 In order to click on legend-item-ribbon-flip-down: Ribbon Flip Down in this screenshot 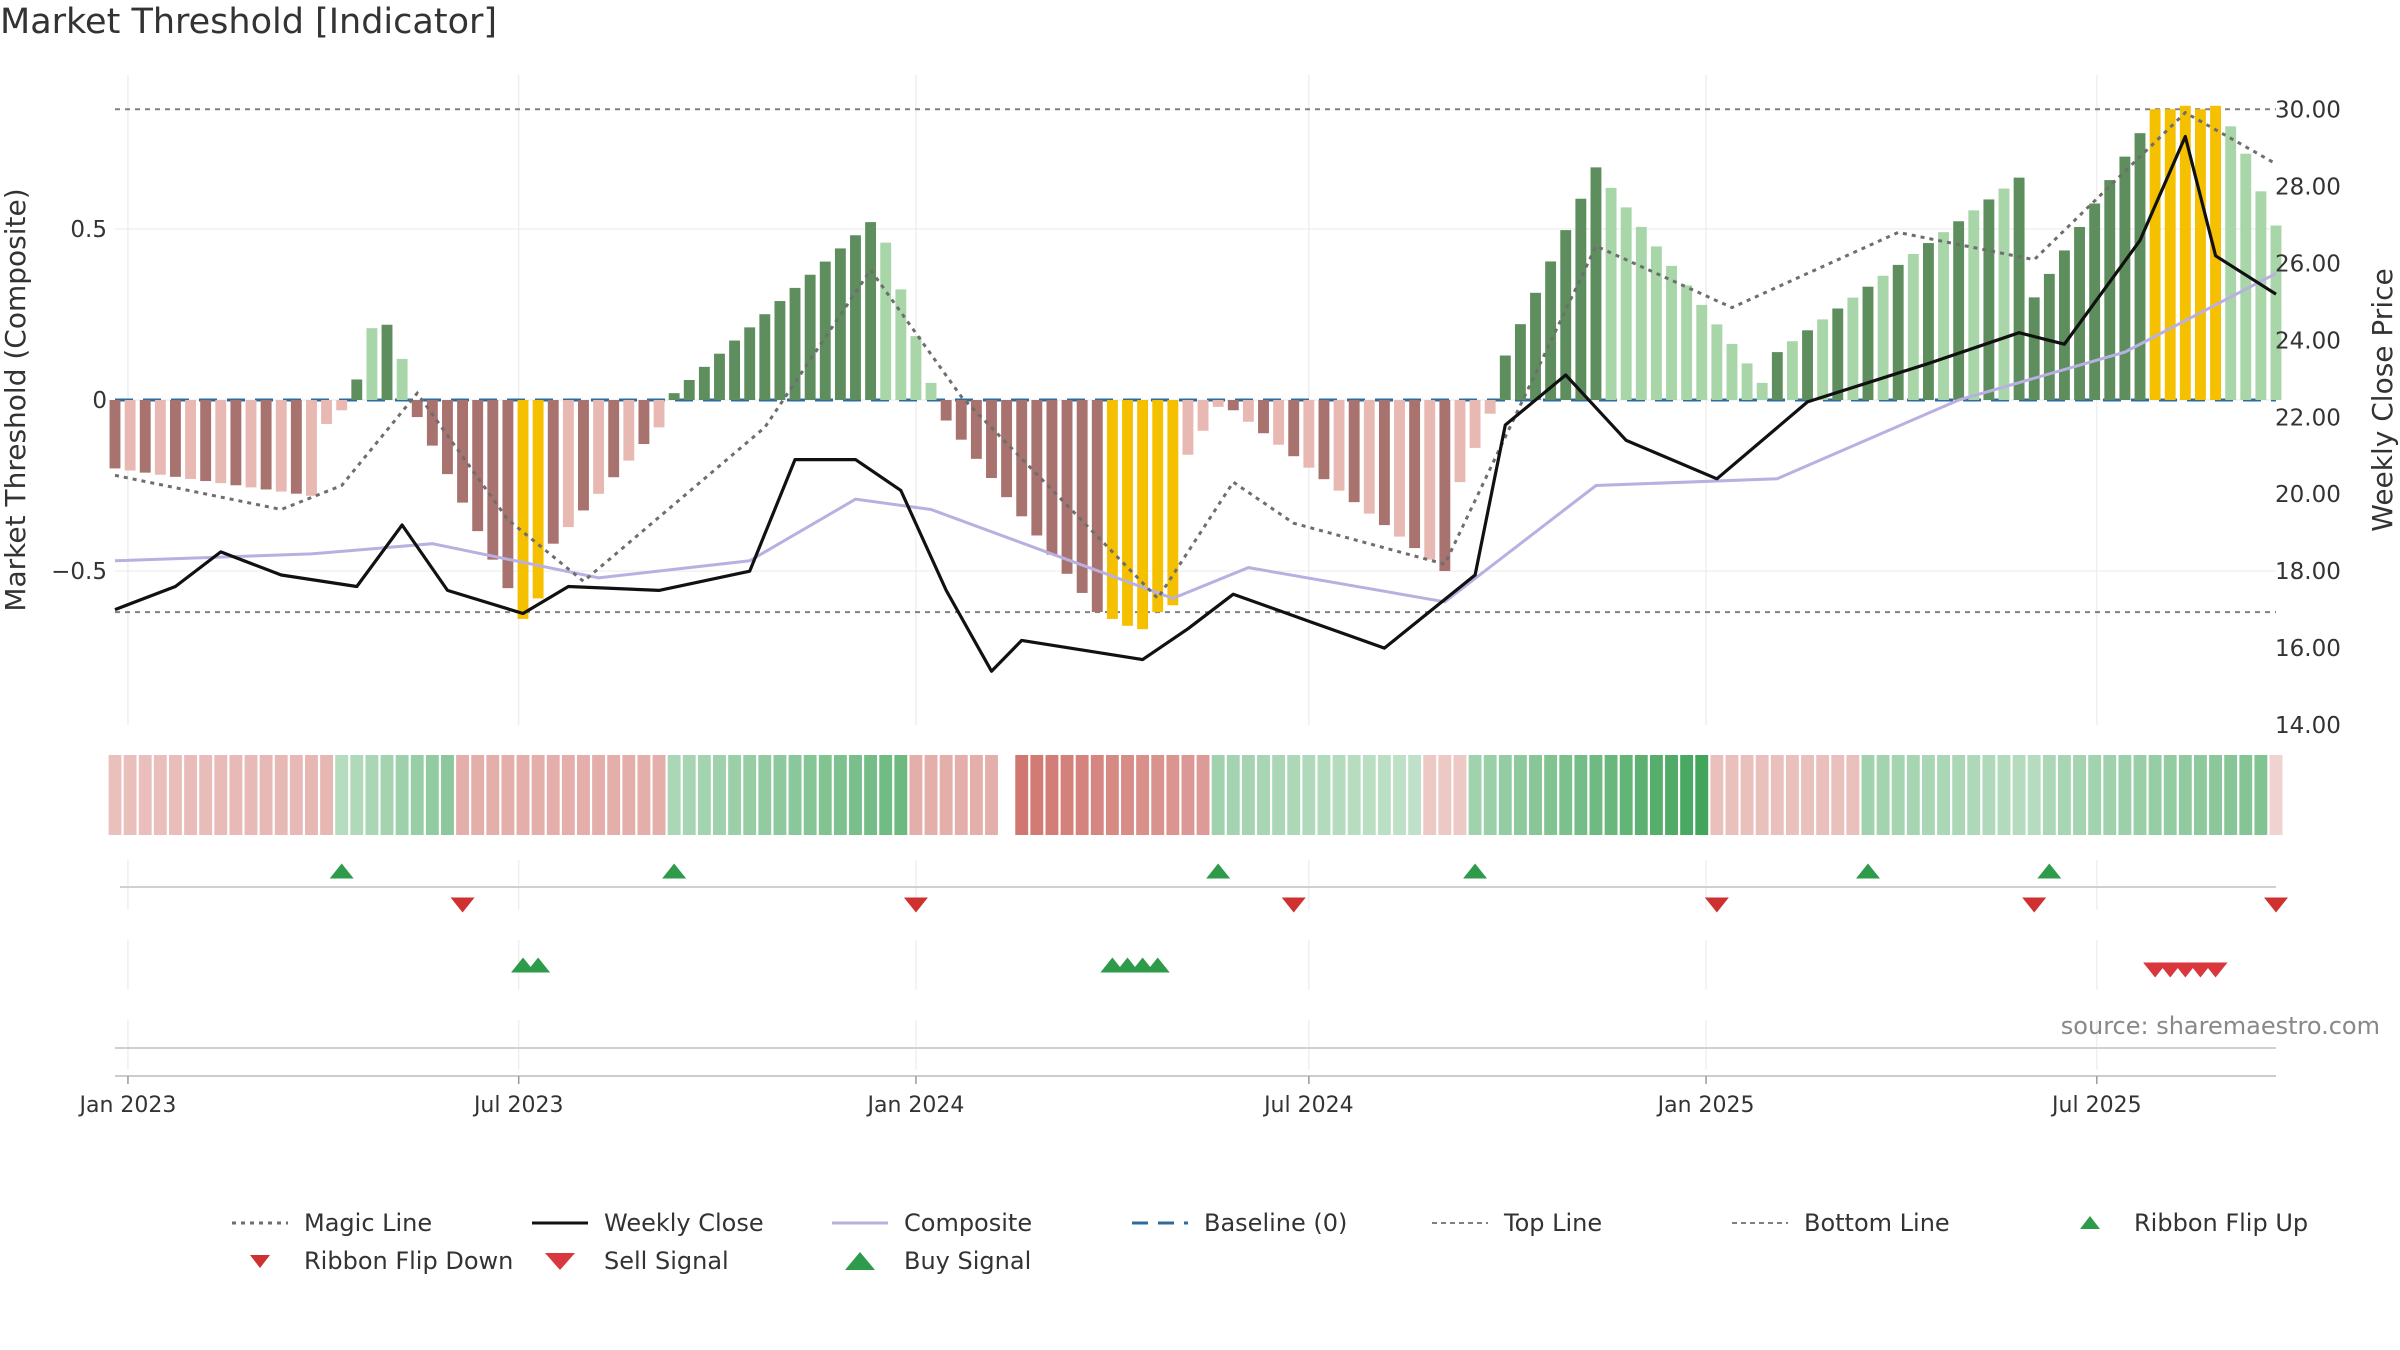, I will do `click(371, 1261)`.